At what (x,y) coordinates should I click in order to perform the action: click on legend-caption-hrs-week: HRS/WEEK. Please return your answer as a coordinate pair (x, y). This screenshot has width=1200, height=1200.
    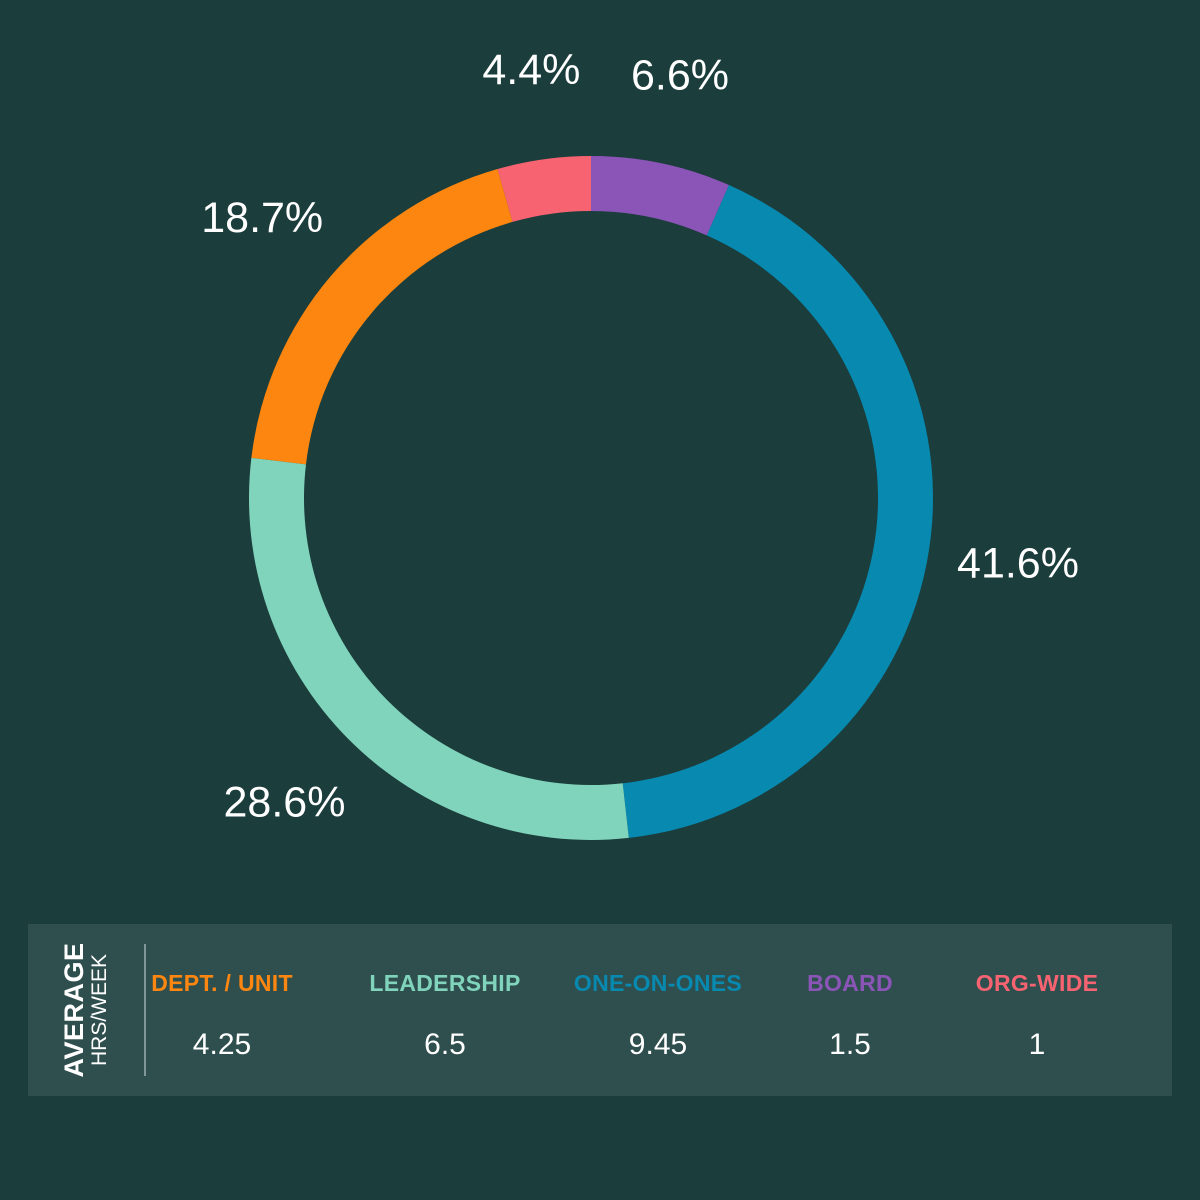
    Looking at the image, I should click on (99, 1010).